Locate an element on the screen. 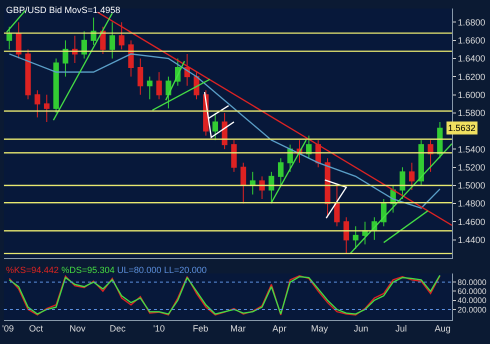 The image size is (490, 344). chart-title: GBP/USD Bid MovS=1.4958 is located at coordinates (63, 10).